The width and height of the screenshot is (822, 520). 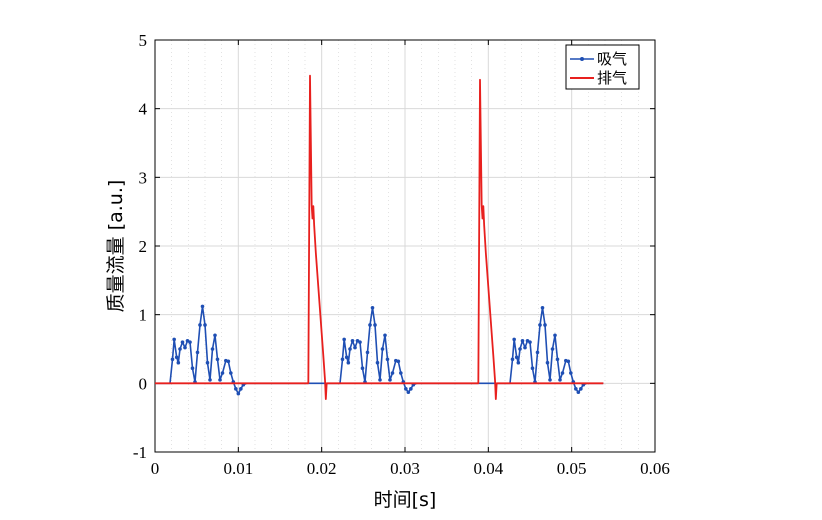 What do you see at coordinates (405, 468) in the screenshot?
I see `x-tick-label: 0.03` at bounding box center [405, 468].